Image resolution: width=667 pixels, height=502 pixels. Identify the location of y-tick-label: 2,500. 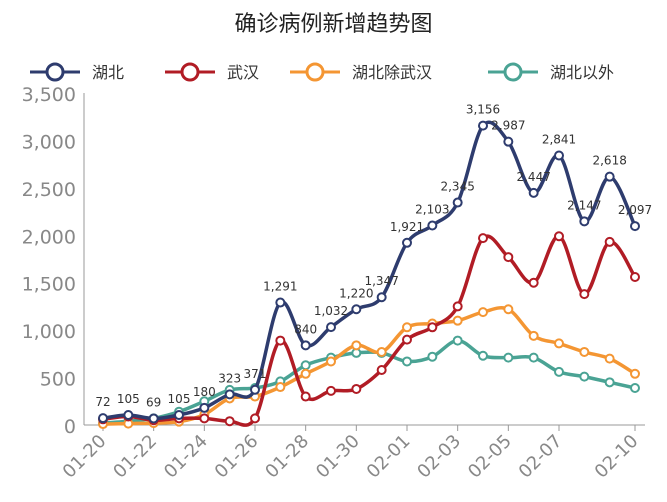
(49, 190).